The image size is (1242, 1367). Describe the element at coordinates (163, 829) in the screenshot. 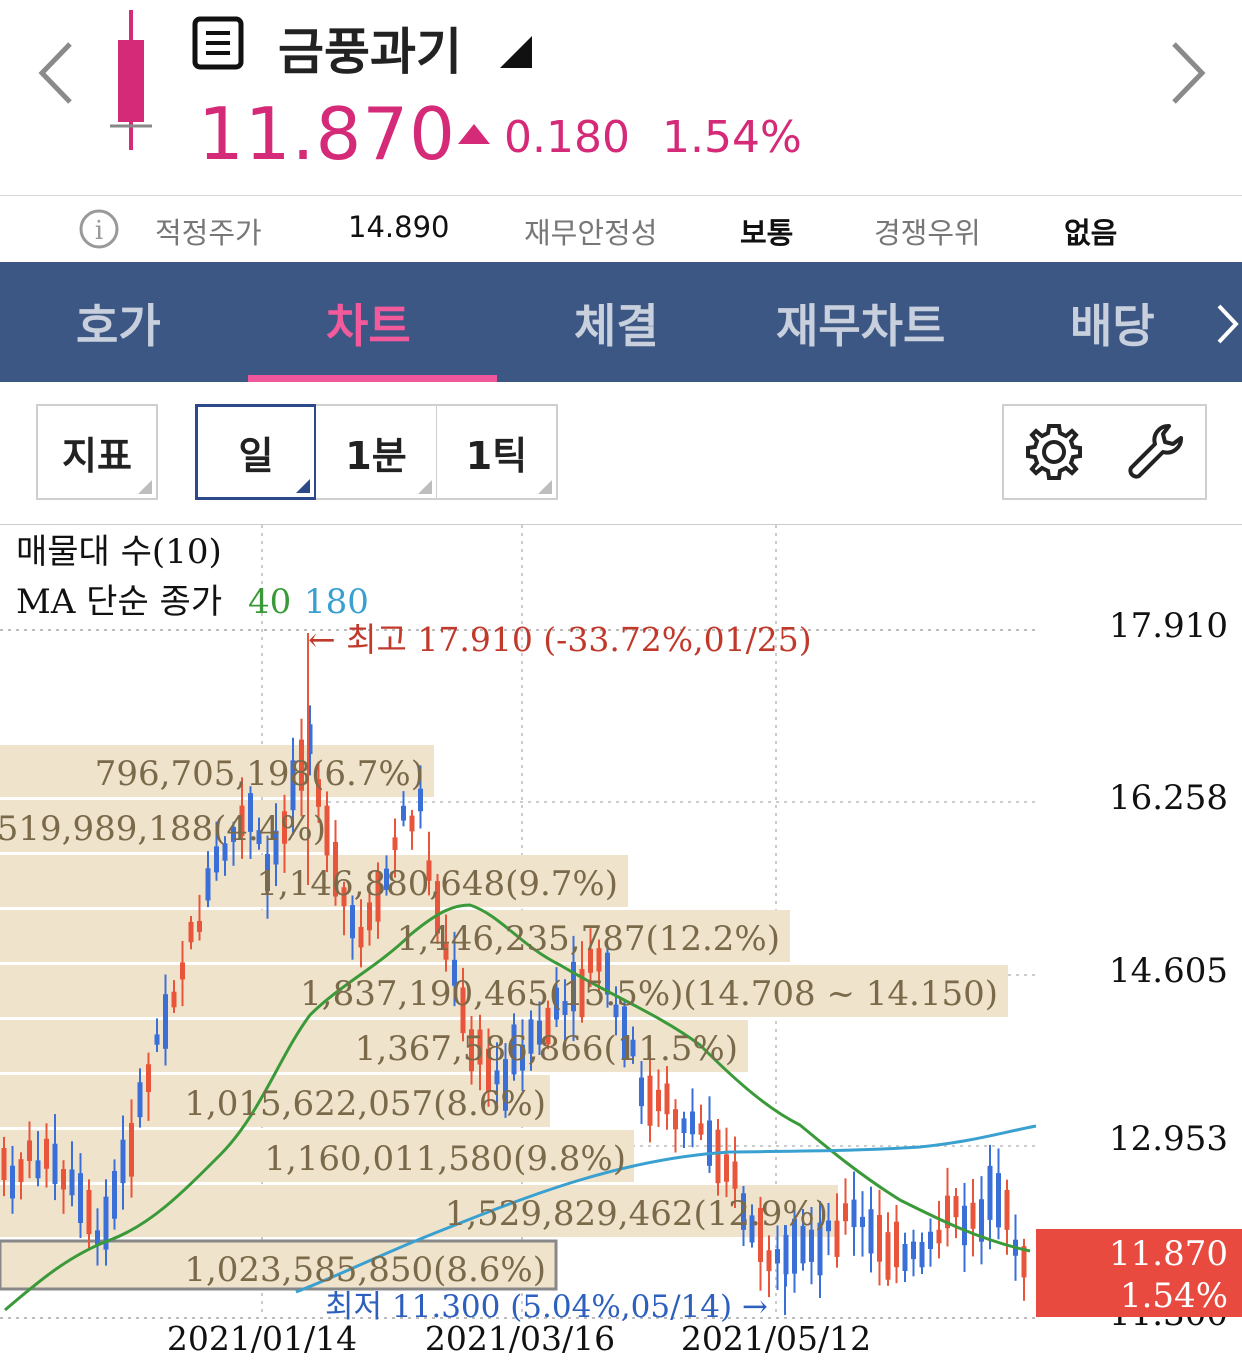

I see `volume-profile-label: 519,989,188(4.4%)` at that location.